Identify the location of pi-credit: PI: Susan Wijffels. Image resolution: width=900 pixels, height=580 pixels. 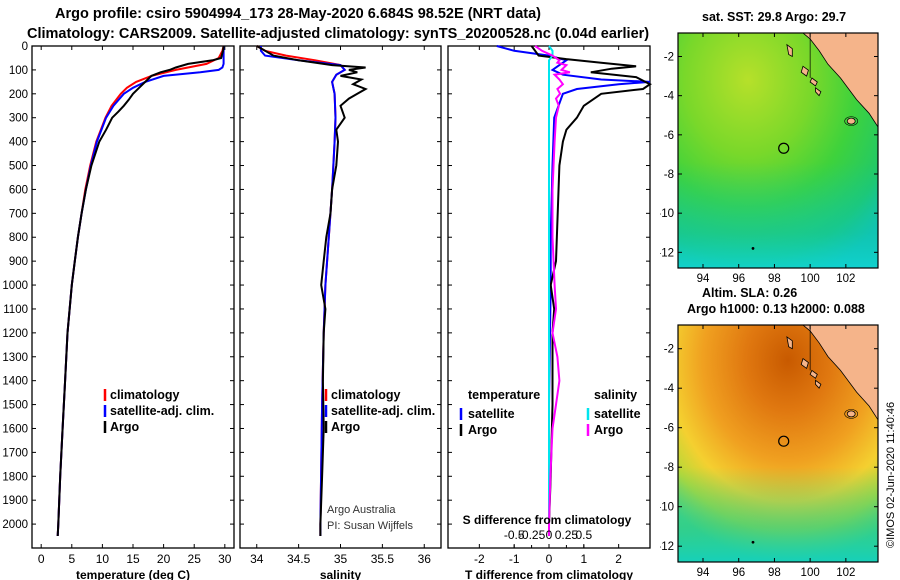
(370, 526).